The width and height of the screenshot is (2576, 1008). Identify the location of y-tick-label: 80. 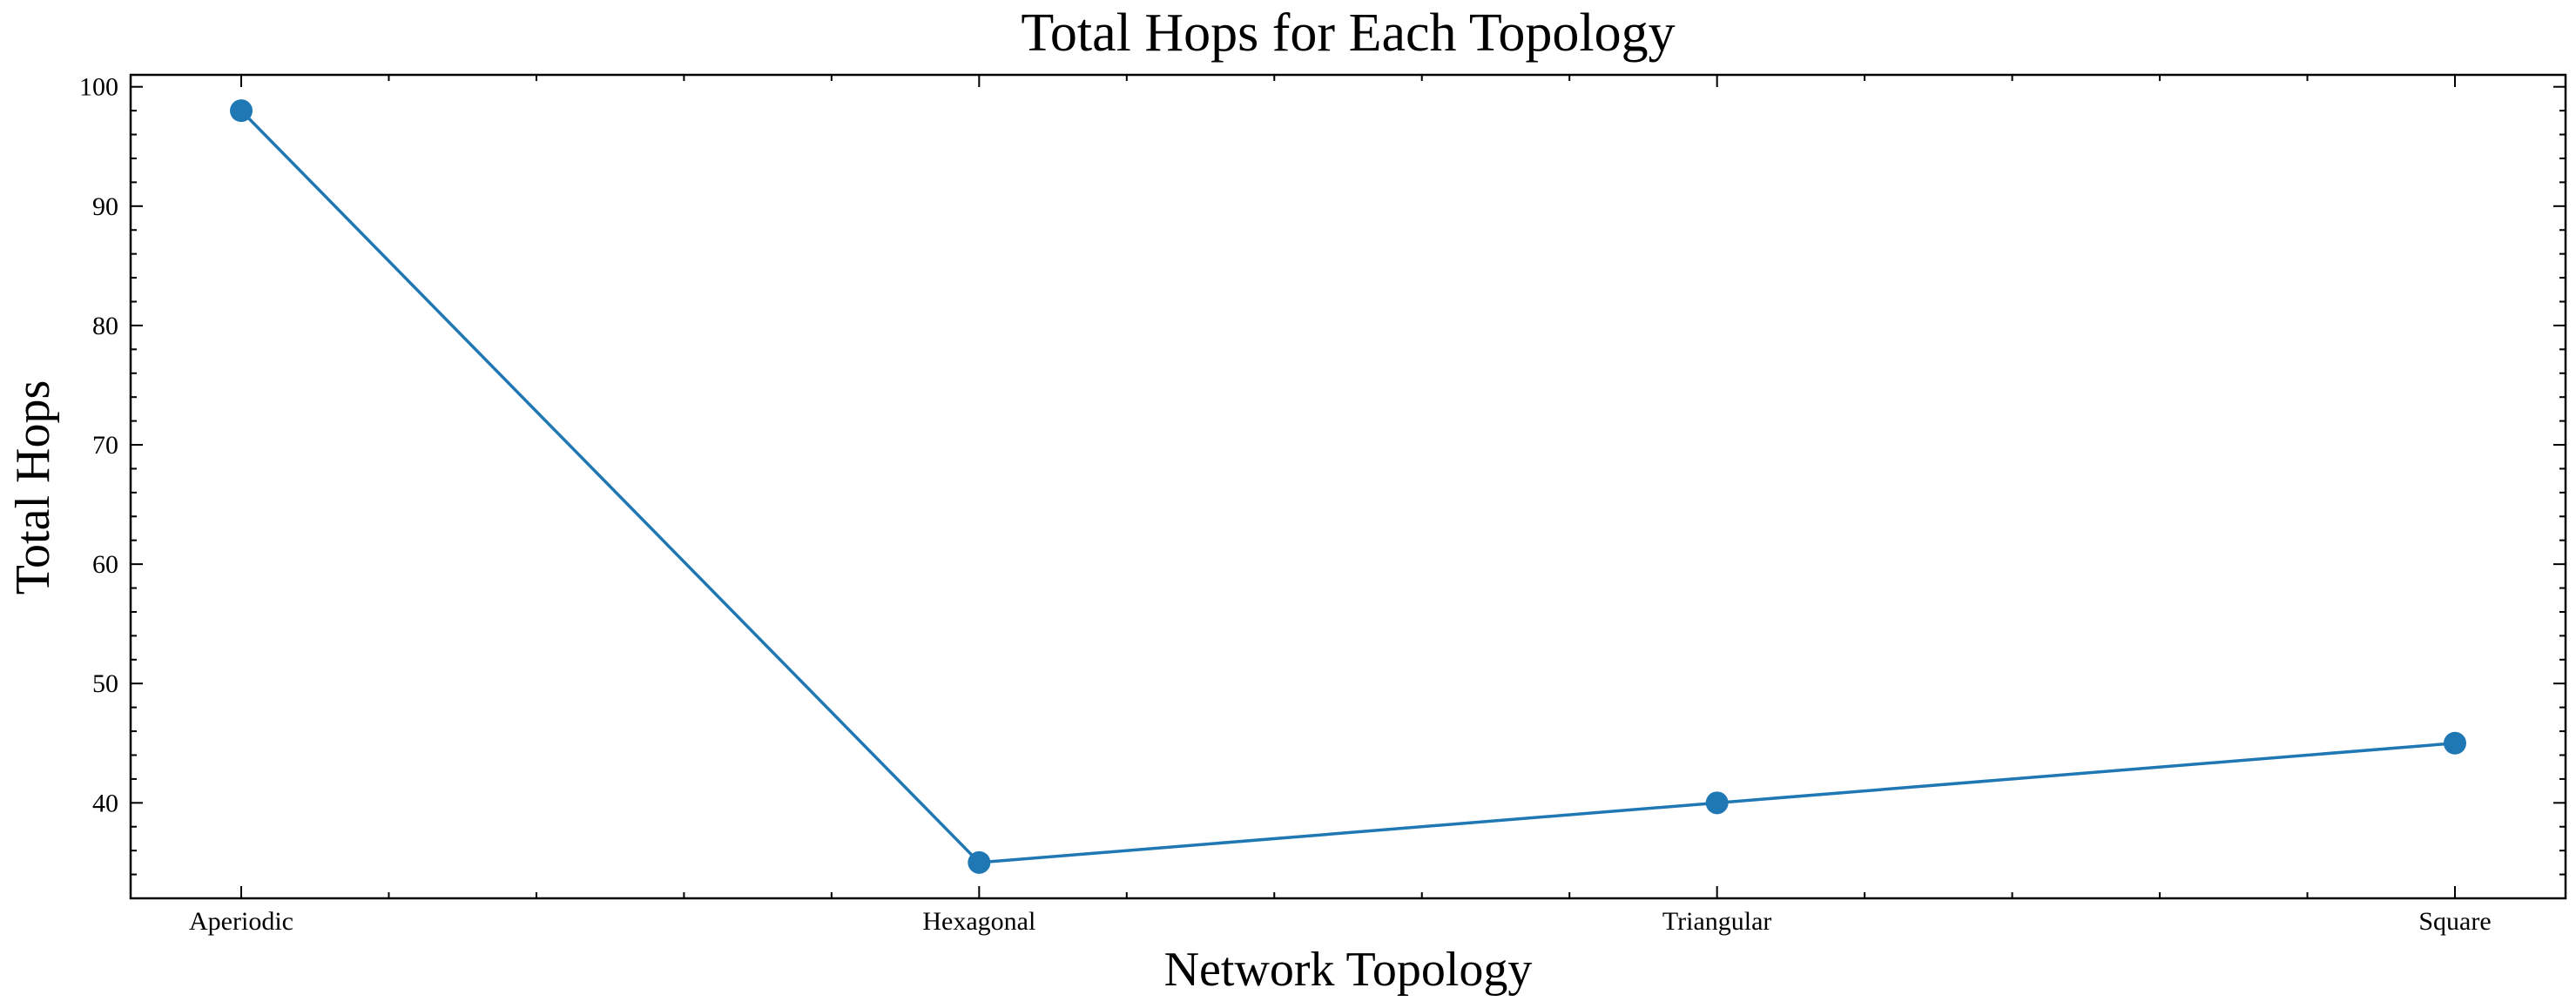
(105, 326).